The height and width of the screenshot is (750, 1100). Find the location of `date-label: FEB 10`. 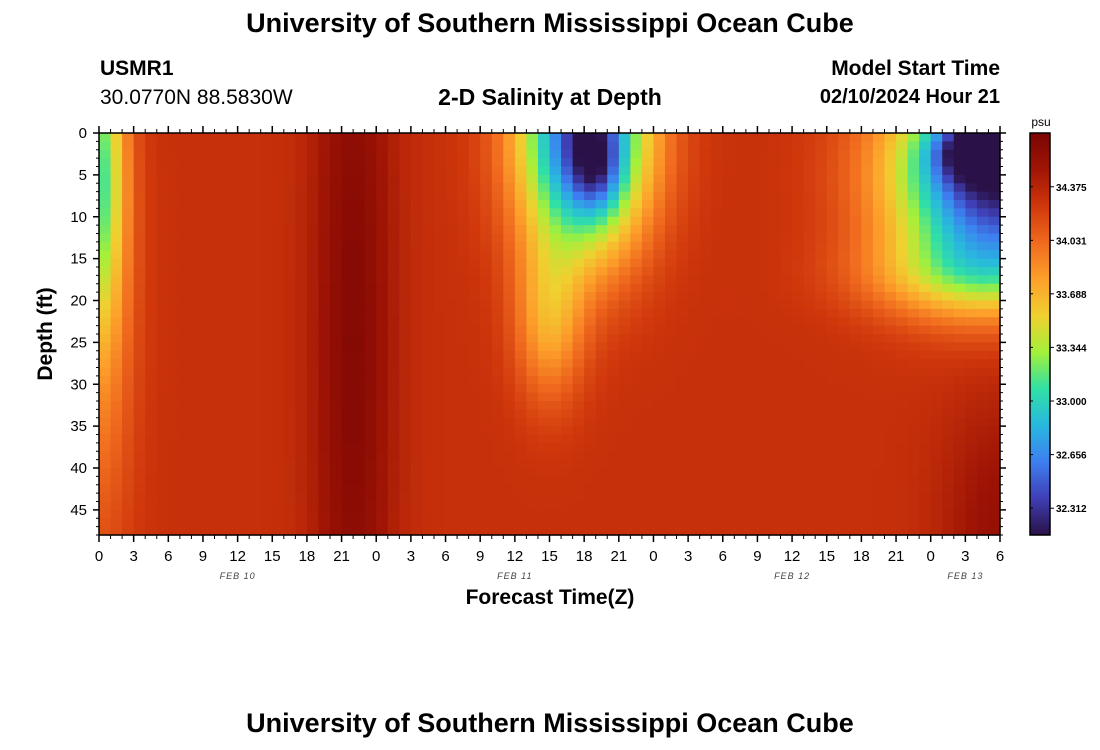

date-label: FEB 10 is located at coordinates (238, 576).